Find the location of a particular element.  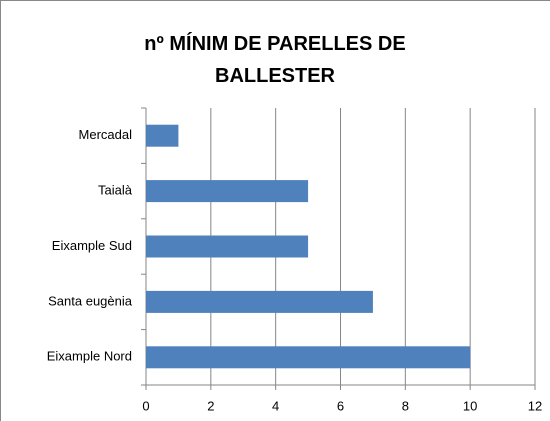

x-tick-label: 6 is located at coordinates (340, 405).